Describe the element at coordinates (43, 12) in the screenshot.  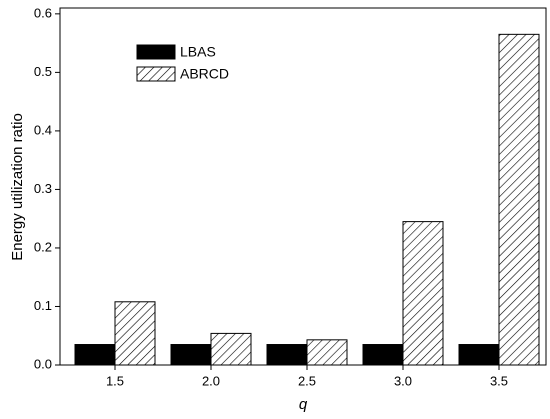
I see `y-tick-label: 0.6` at that location.